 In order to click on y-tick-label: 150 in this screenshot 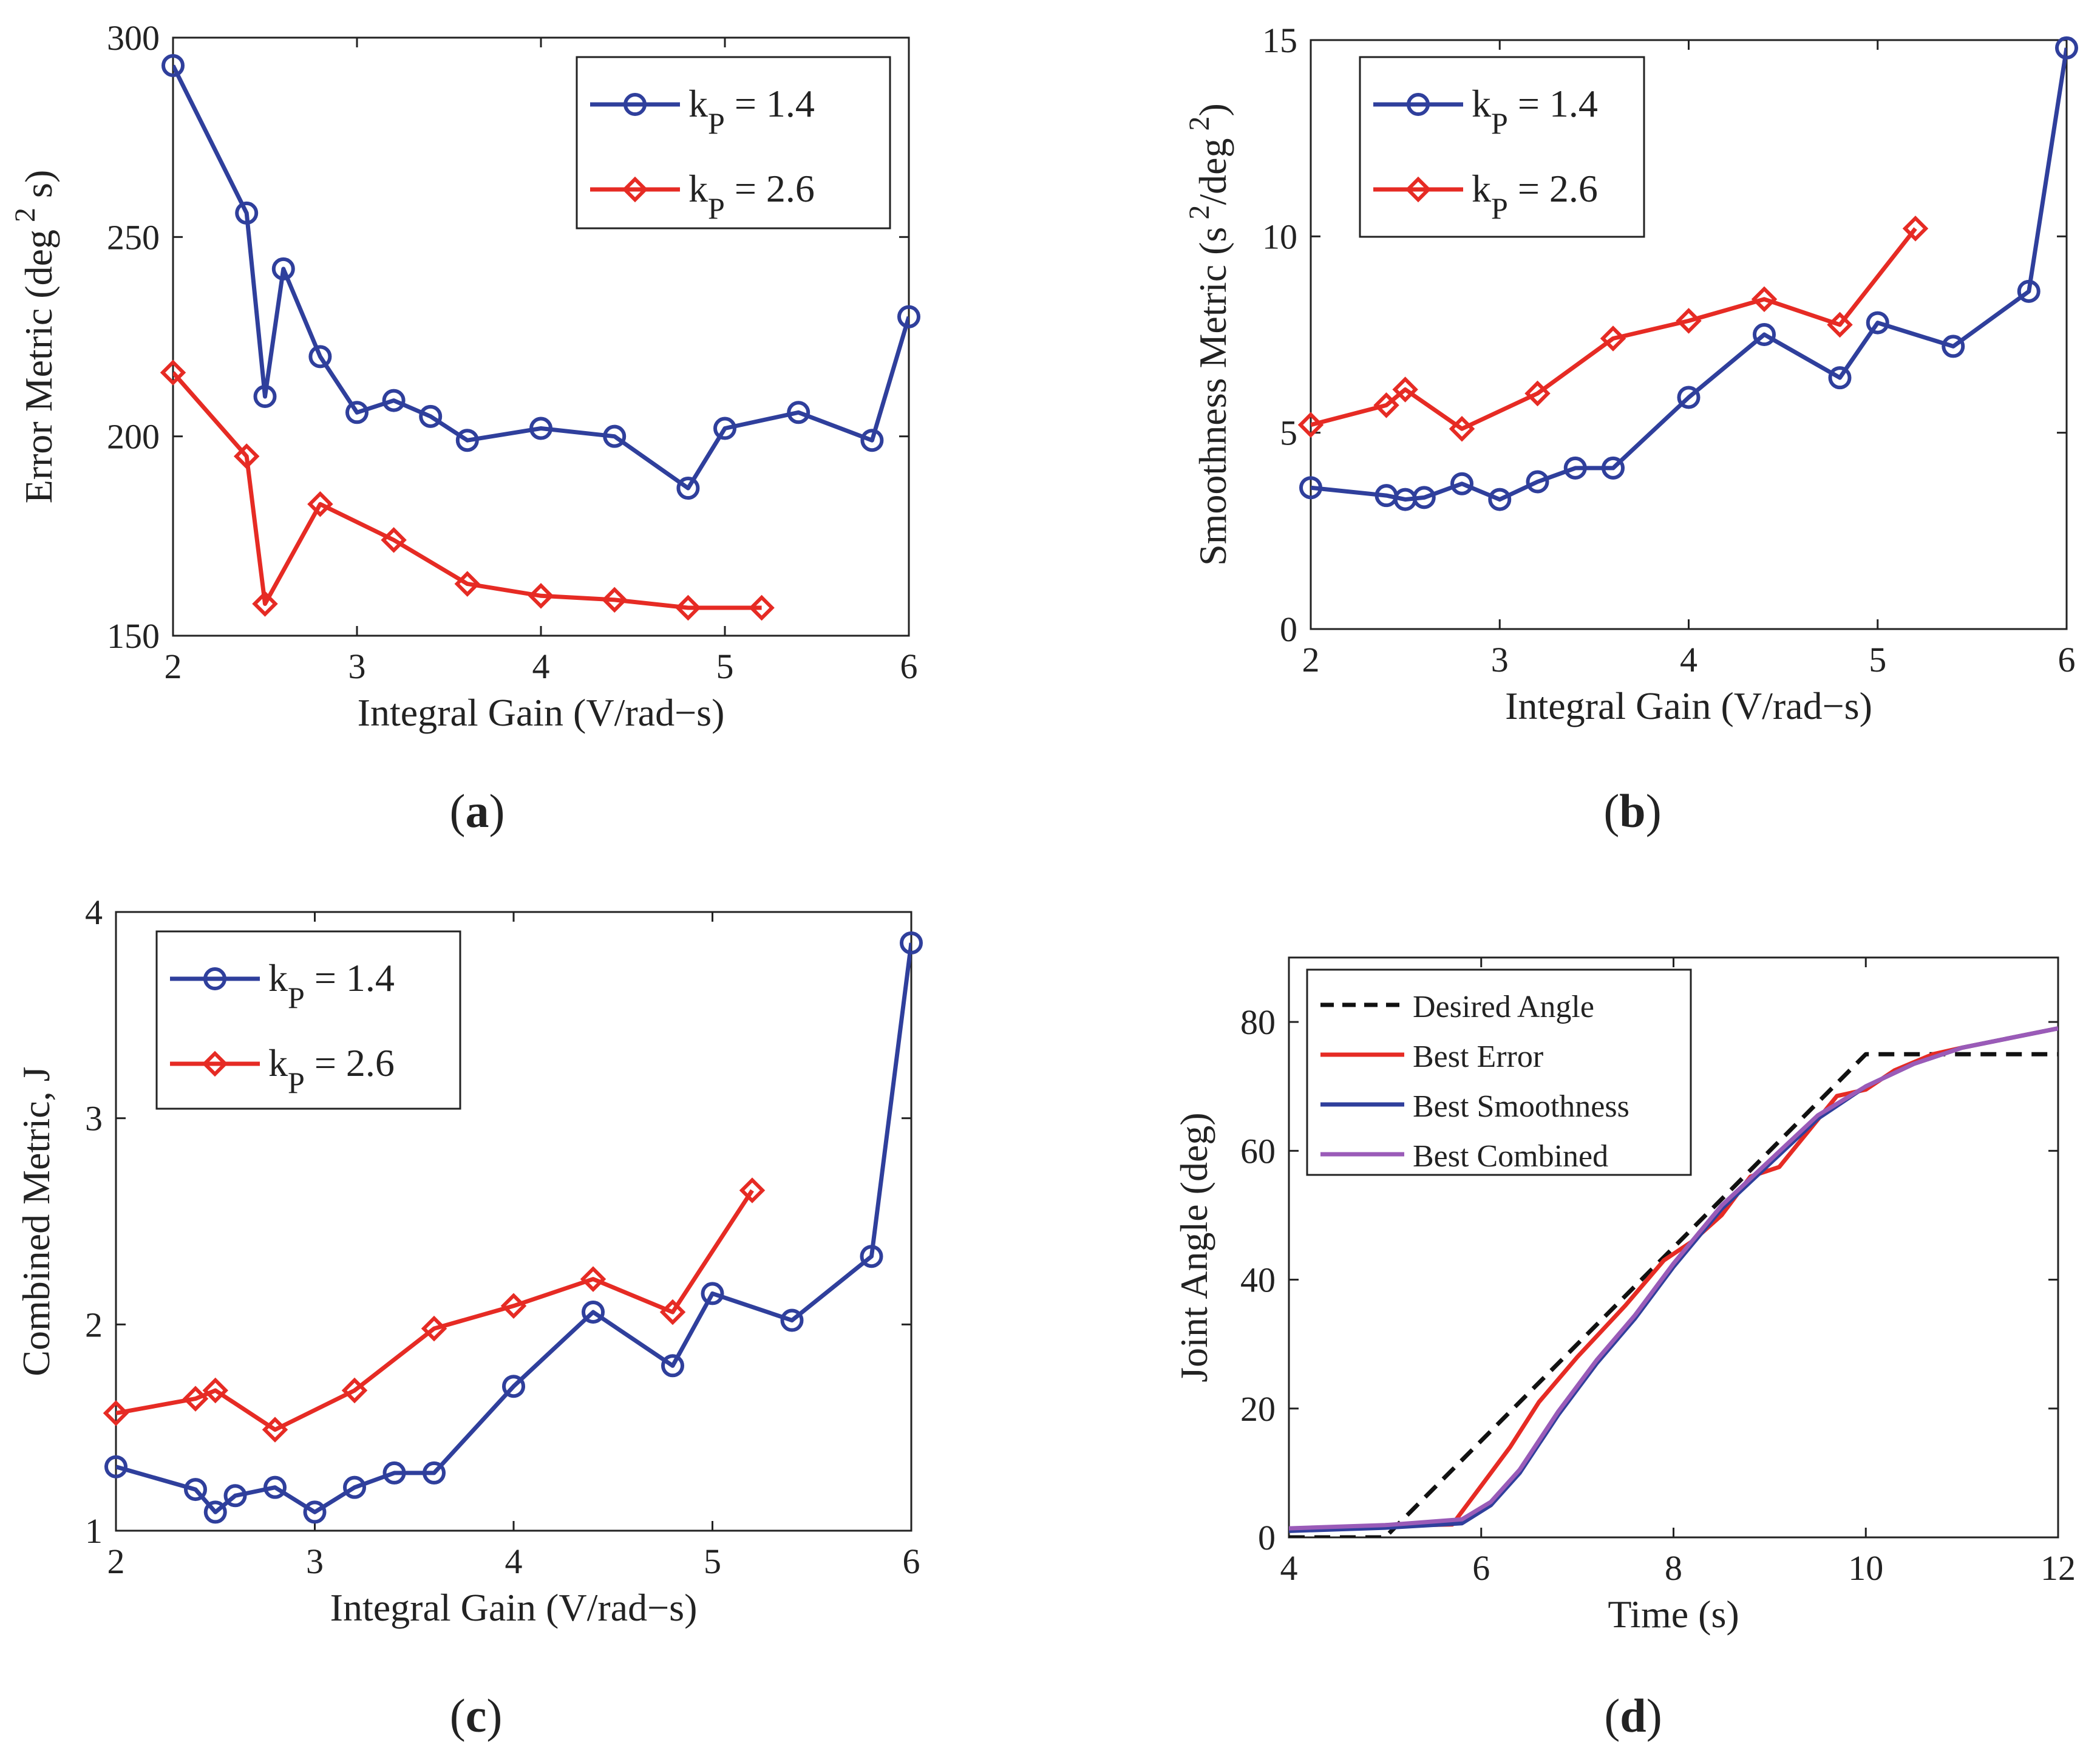, I will do `click(133, 636)`.